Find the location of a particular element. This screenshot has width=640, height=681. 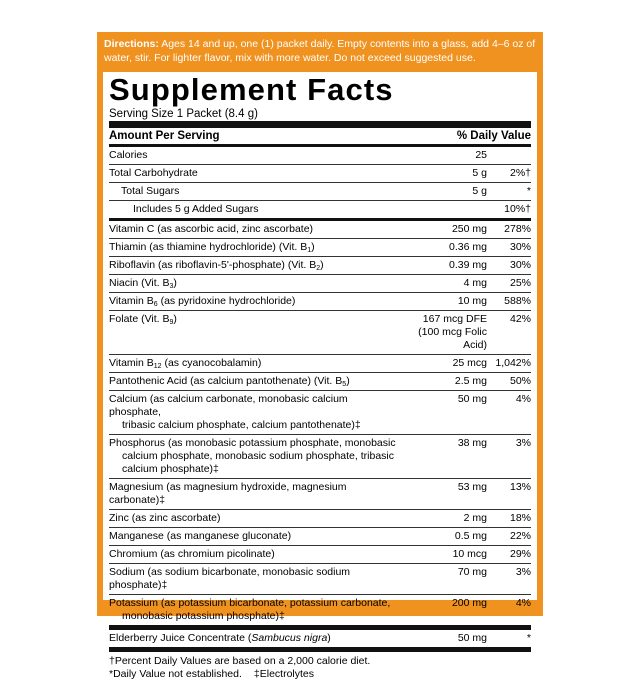

amount: 70 mg is located at coordinates (472, 572).